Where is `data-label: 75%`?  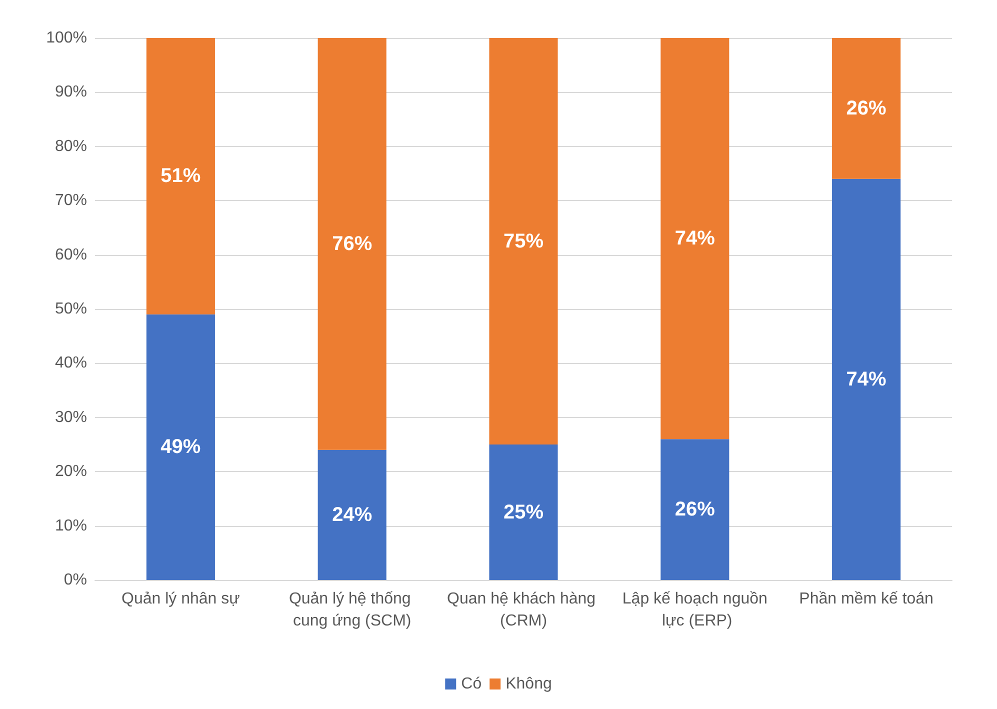
data-label: 75% is located at coordinates (523, 241).